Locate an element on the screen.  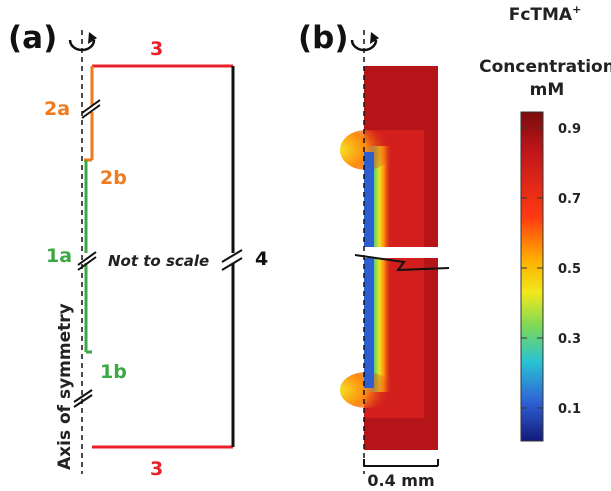
colorbar-title-line2: Concentration is located at coordinates (545, 67).